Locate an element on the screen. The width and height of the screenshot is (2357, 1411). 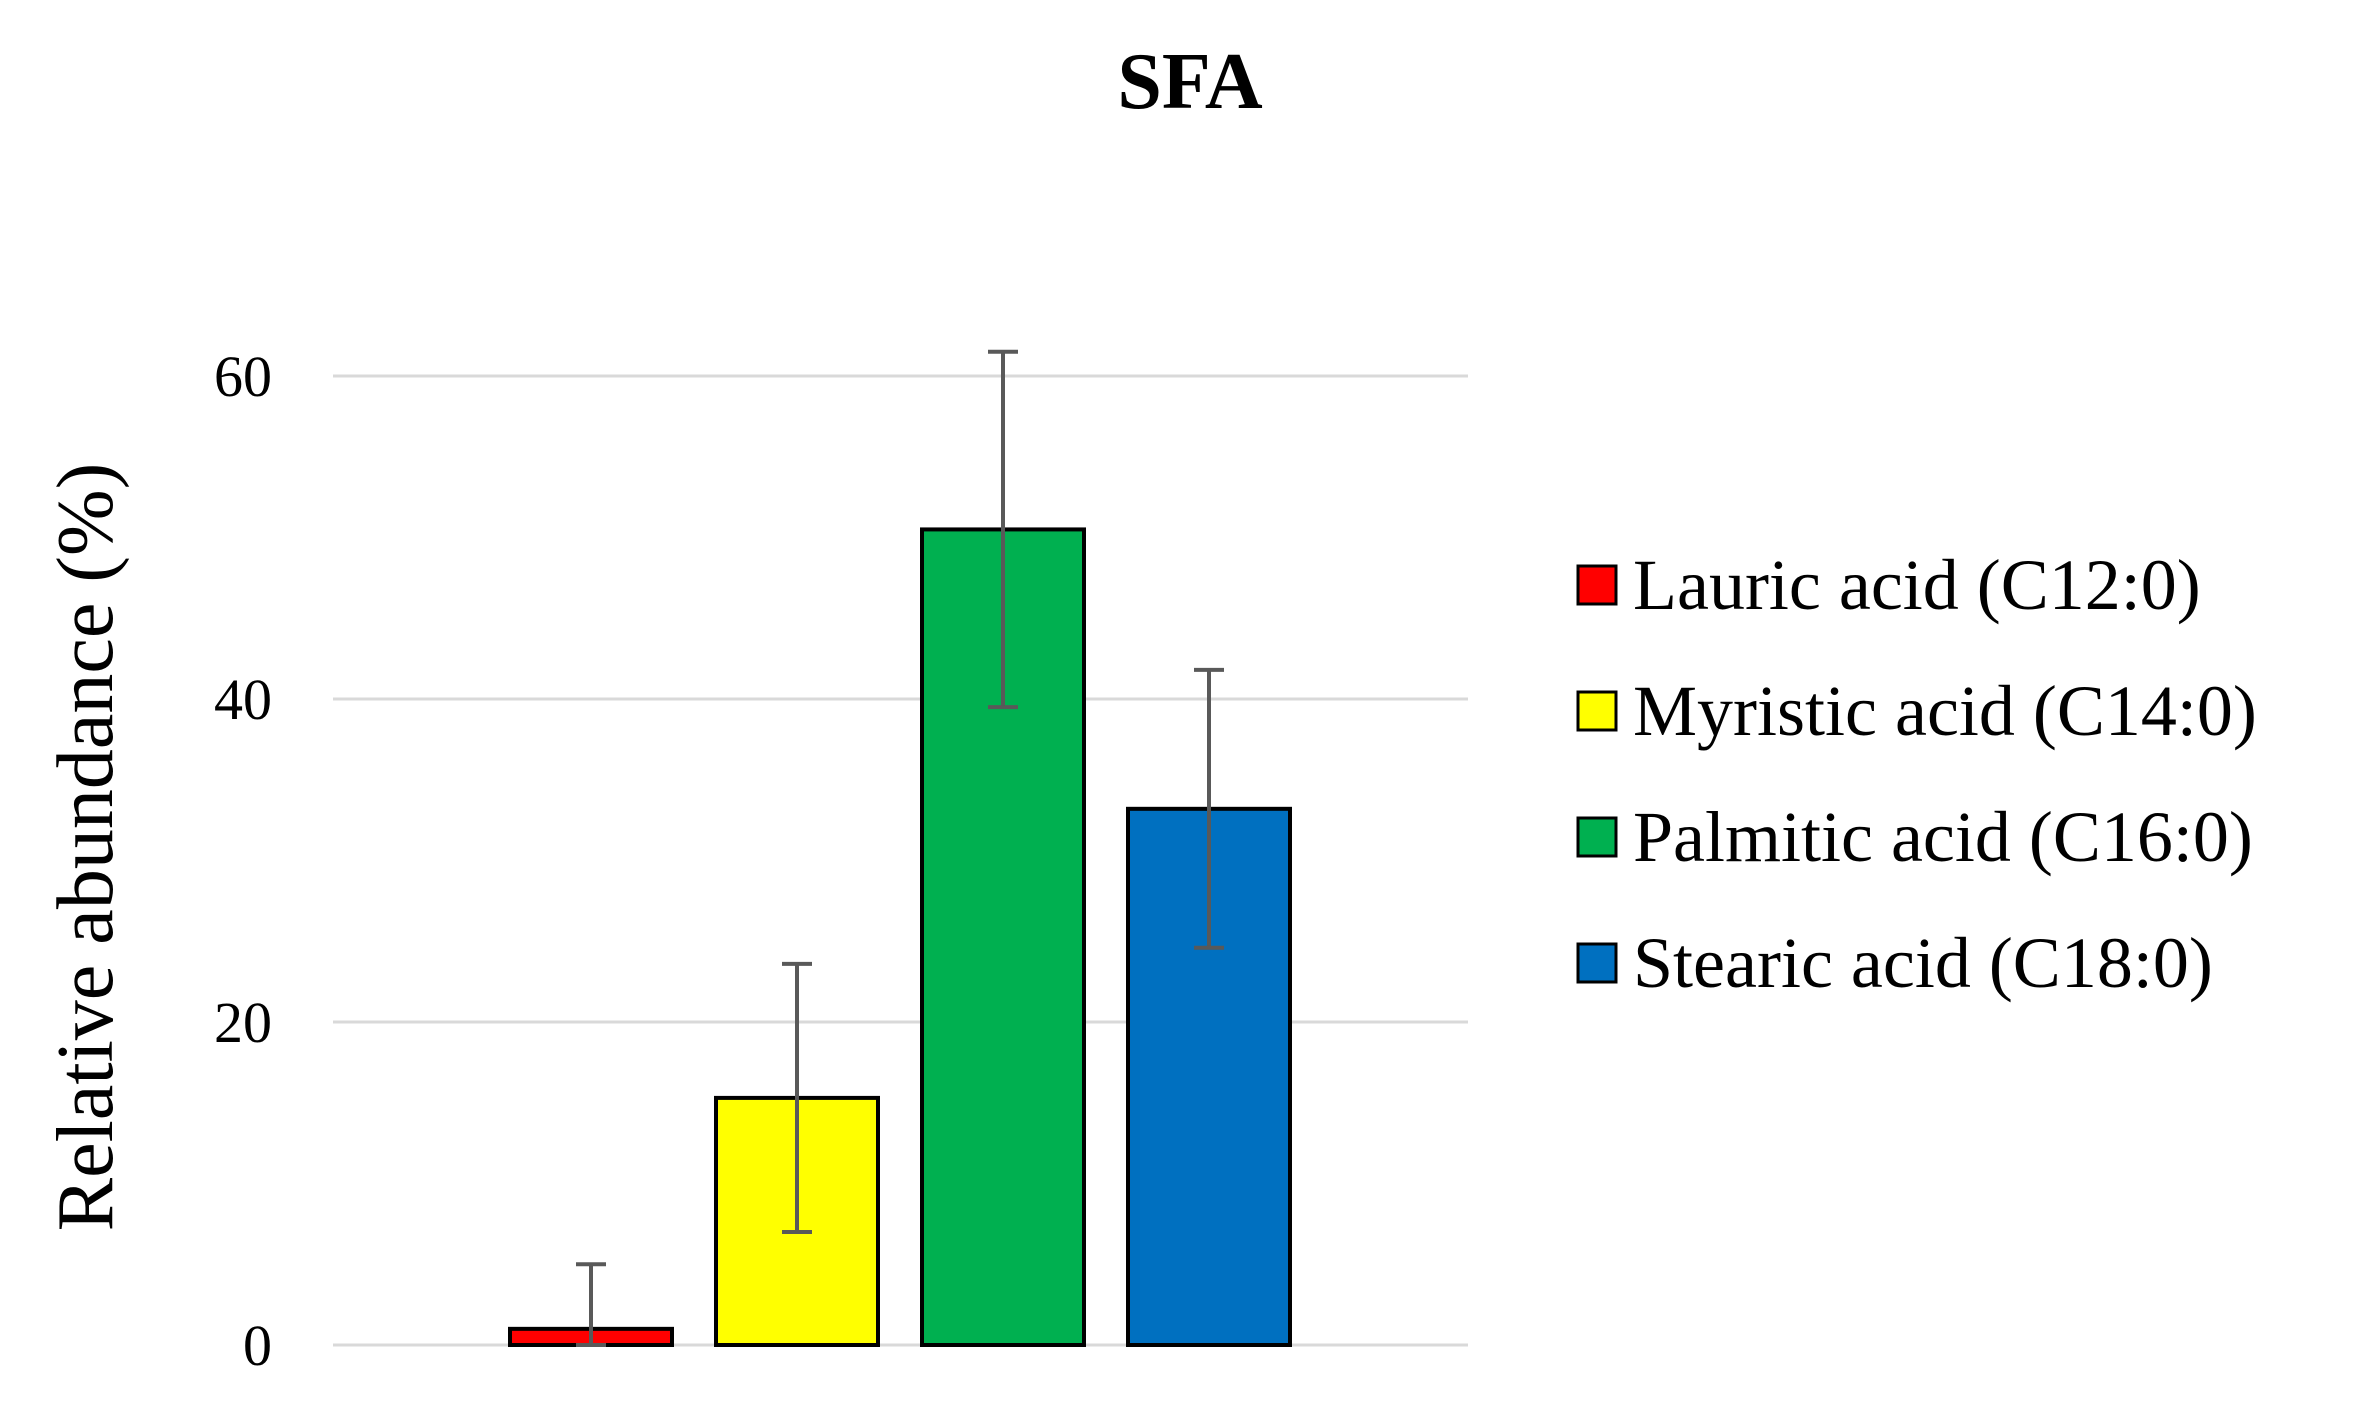
y-tick-label: 20 is located at coordinates (243, 1022).